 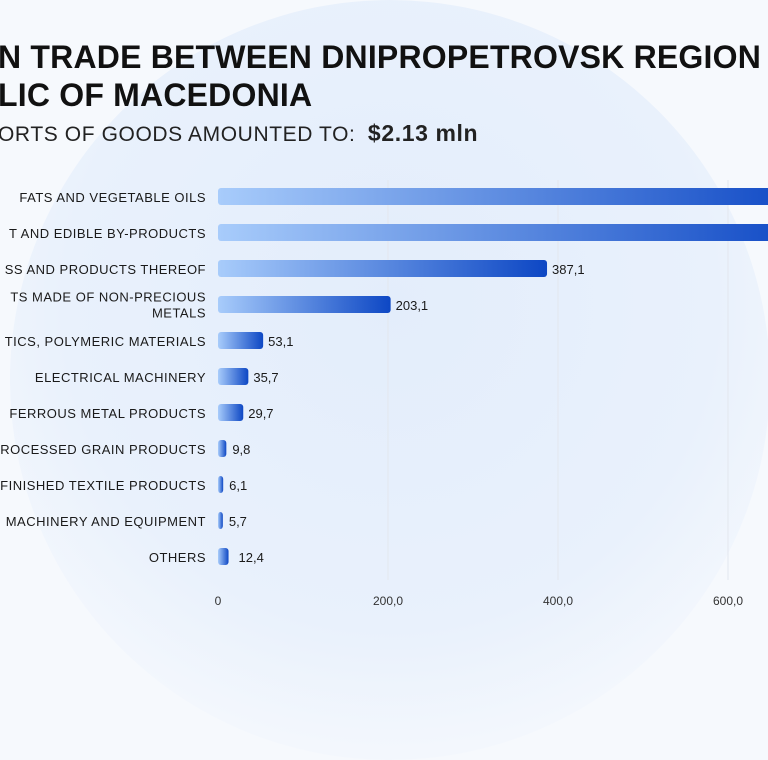 I want to click on data-label: 35,7, so click(x=265, y=377).